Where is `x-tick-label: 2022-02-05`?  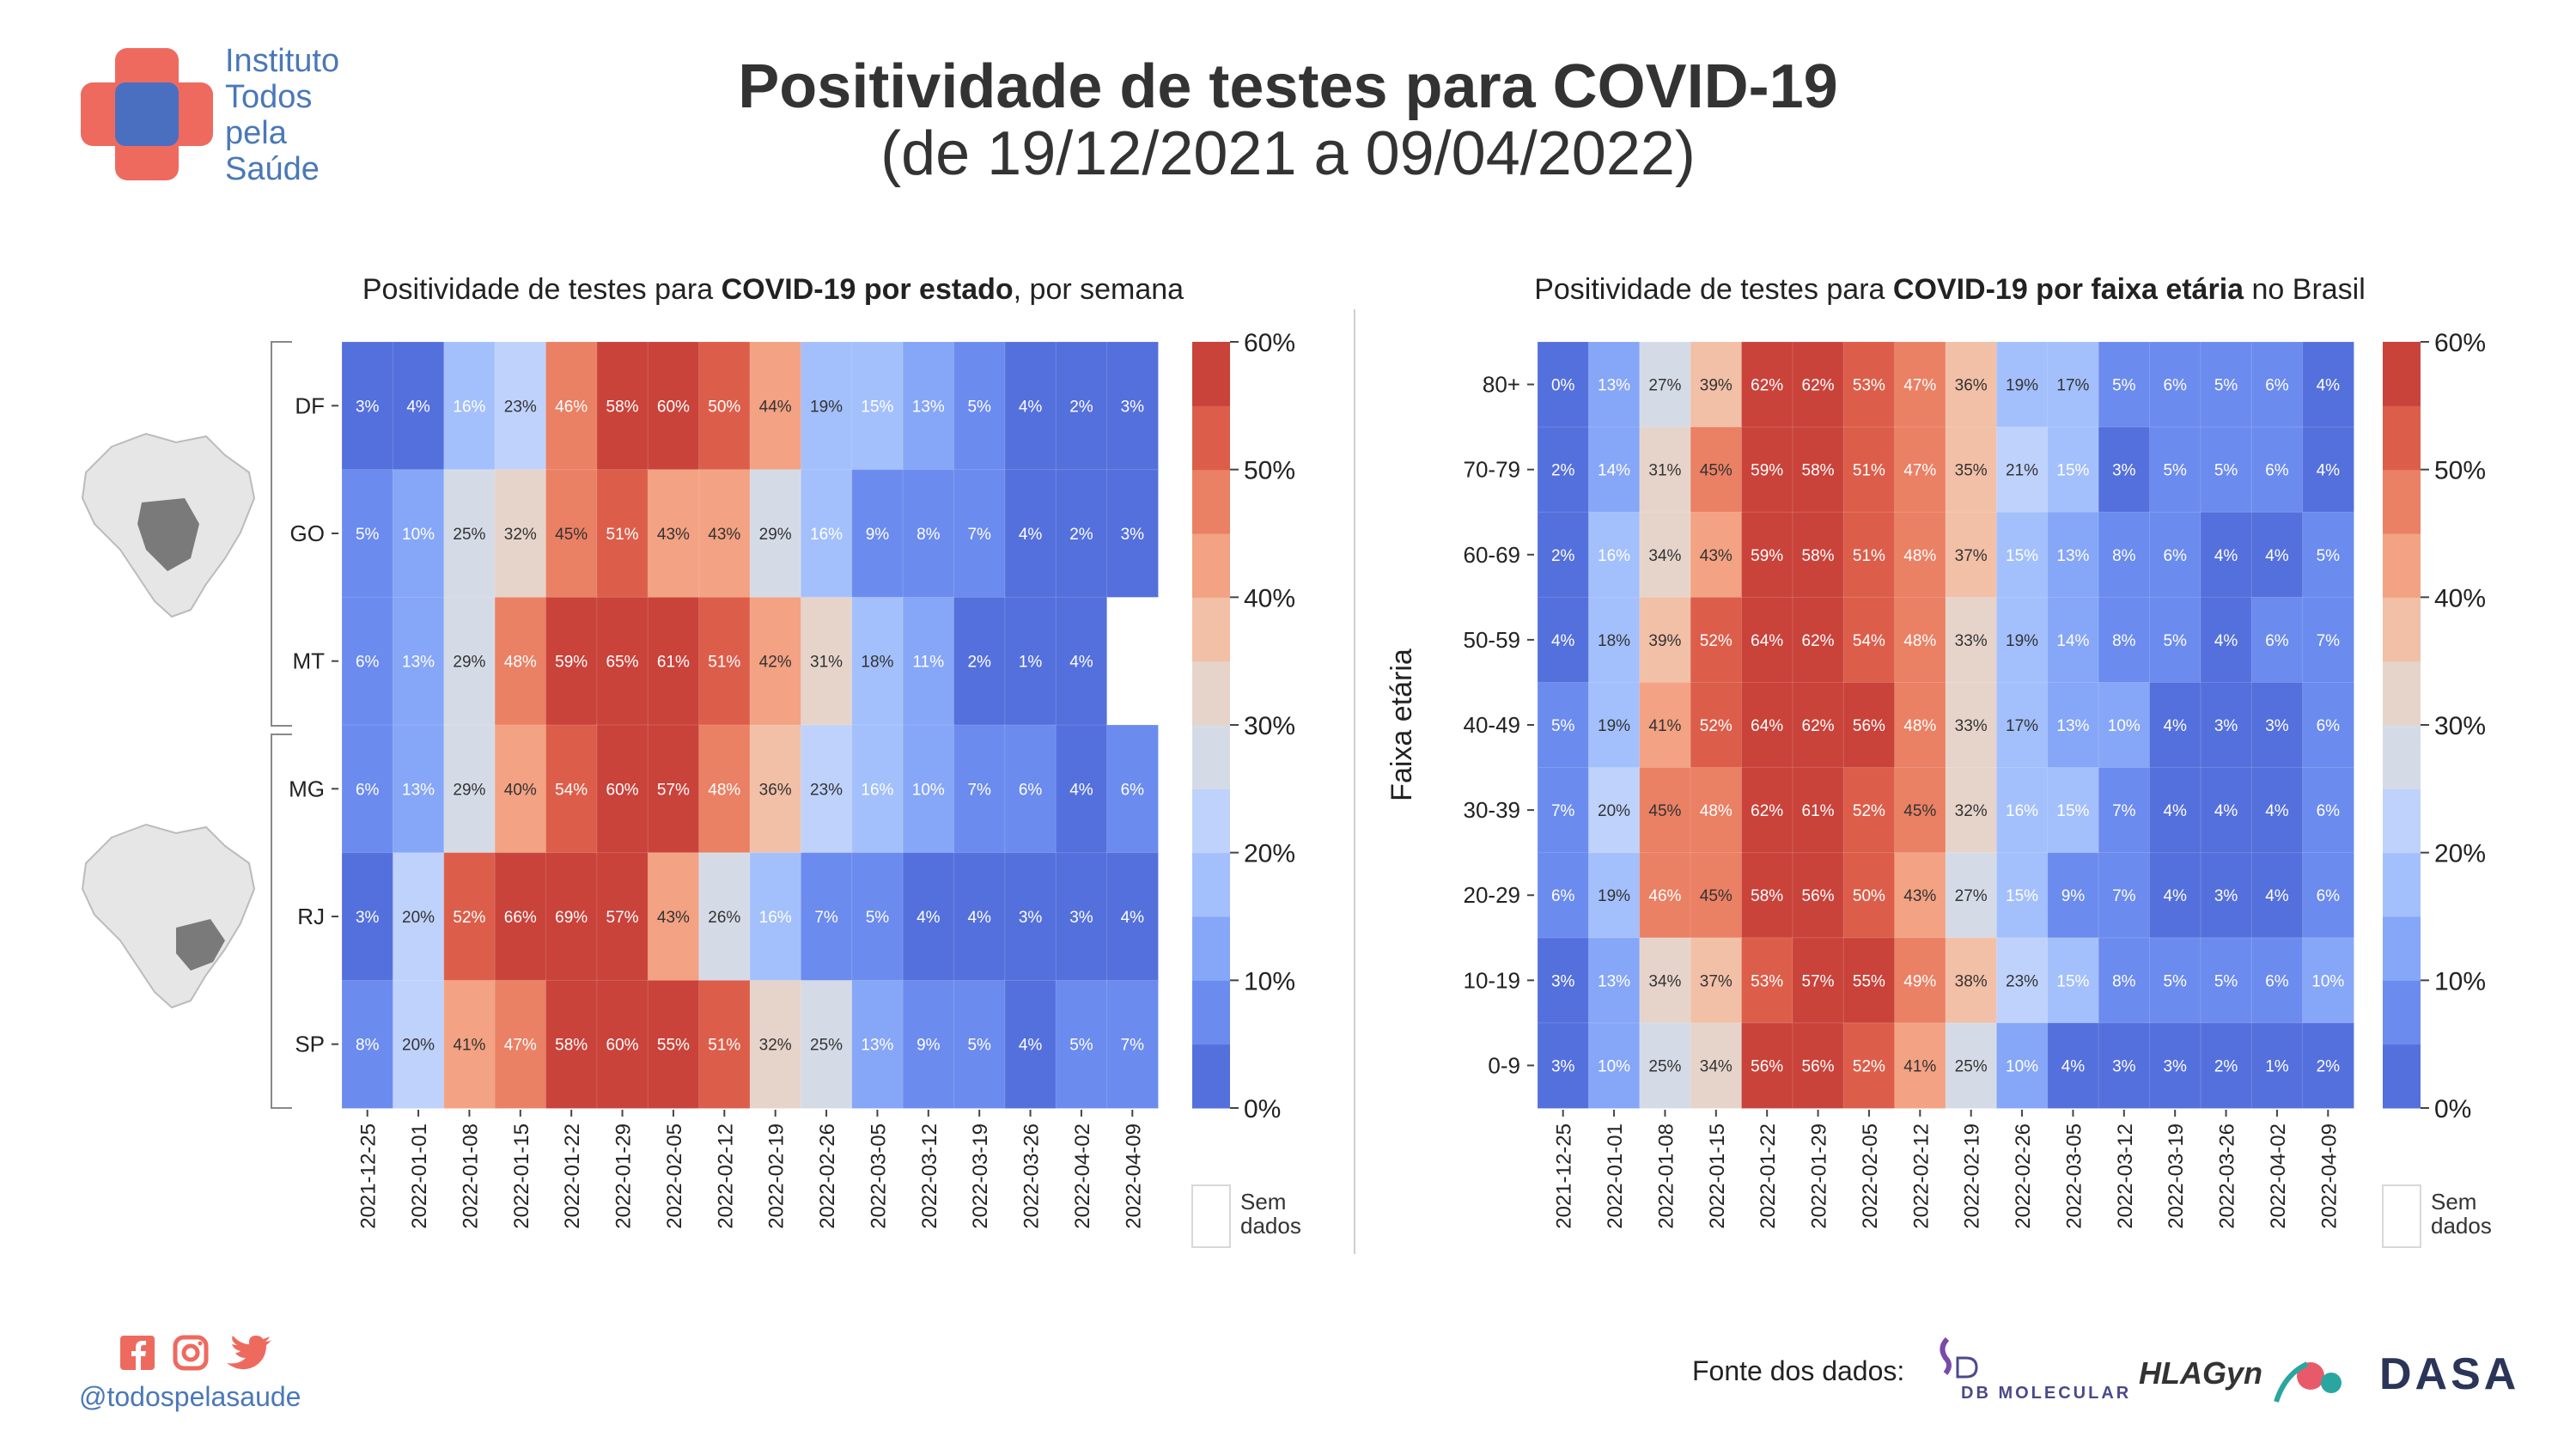 x-tick-label: 2022-02-05 is located at coordinates (1870, 1176).